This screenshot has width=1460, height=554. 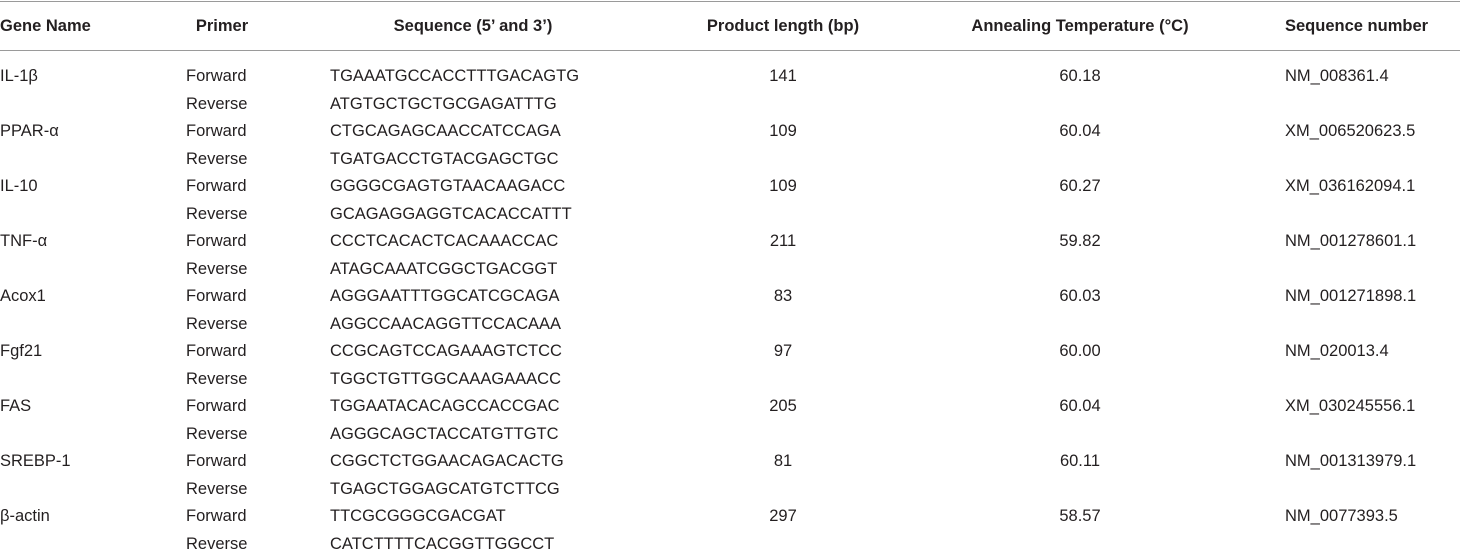 I want to click on primer-sequence: AGGGCAGCTACCATGTTGTC, so click(x=444, y=433).